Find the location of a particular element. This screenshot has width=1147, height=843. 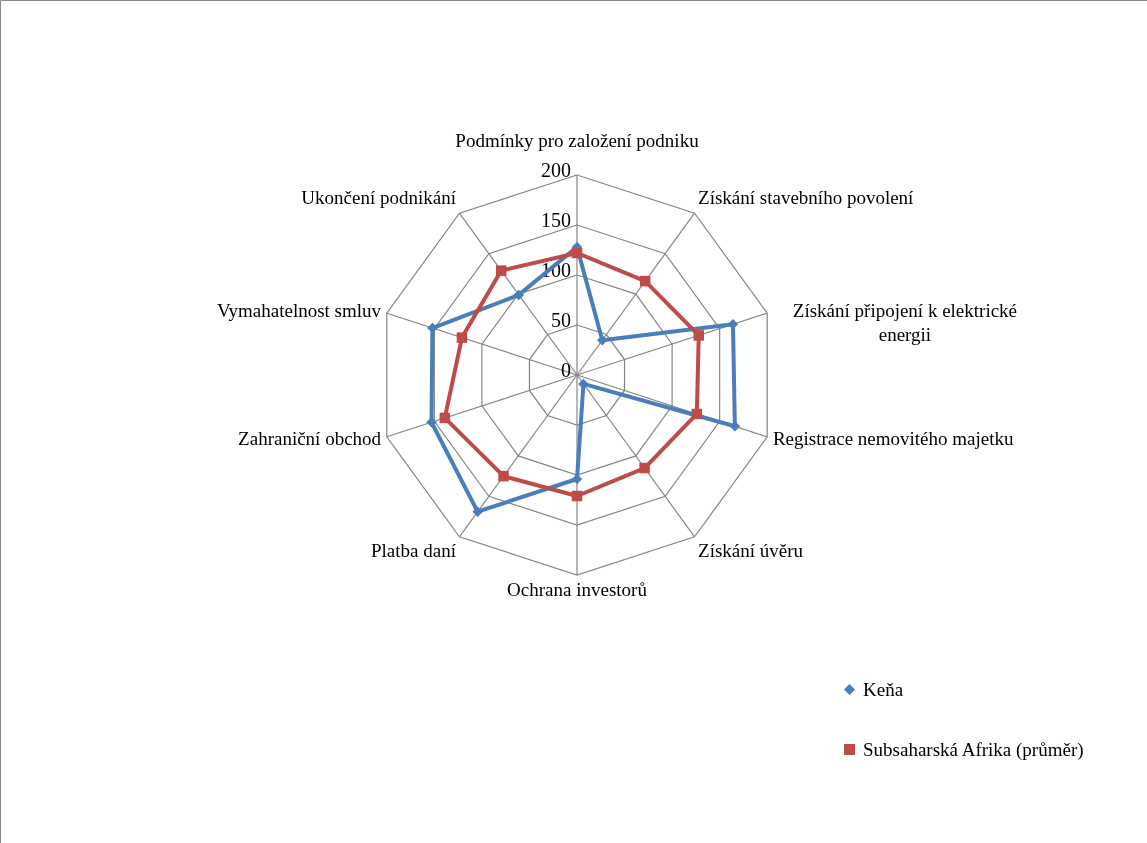

spoke-label: Platba daní is located at coordinates (413, 550).